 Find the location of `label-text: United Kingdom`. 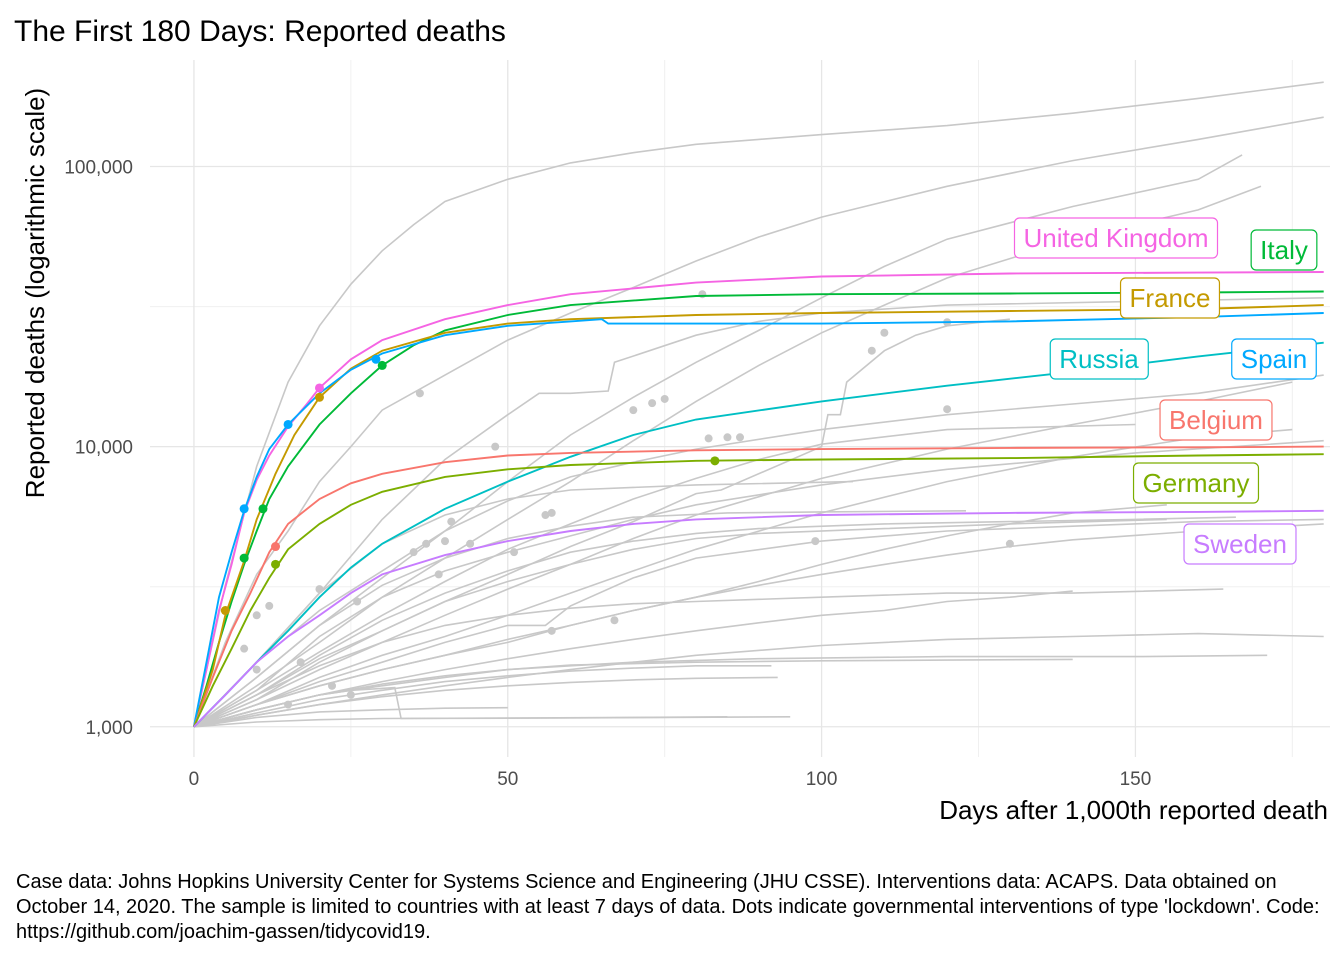

label-text: United Kingdom is located at coordinates (1116, 238).